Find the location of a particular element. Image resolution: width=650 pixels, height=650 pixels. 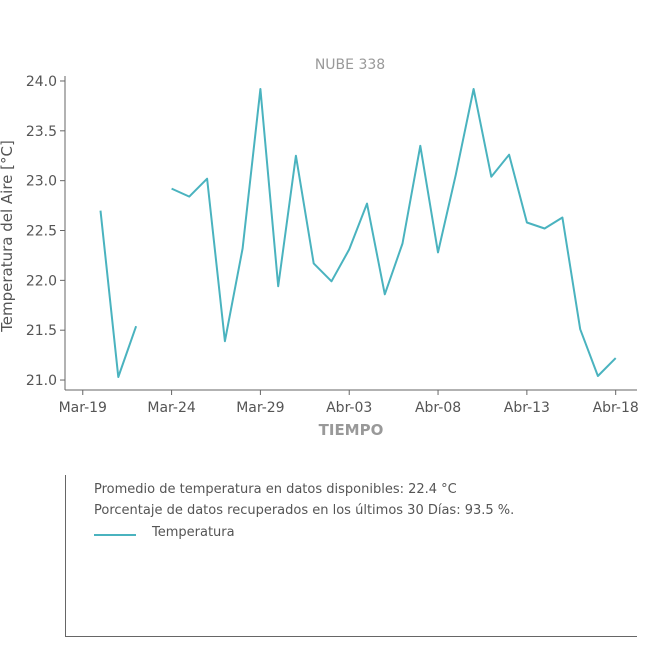

x-tick-label: Abr-03 is located at coordinates (349, 408).